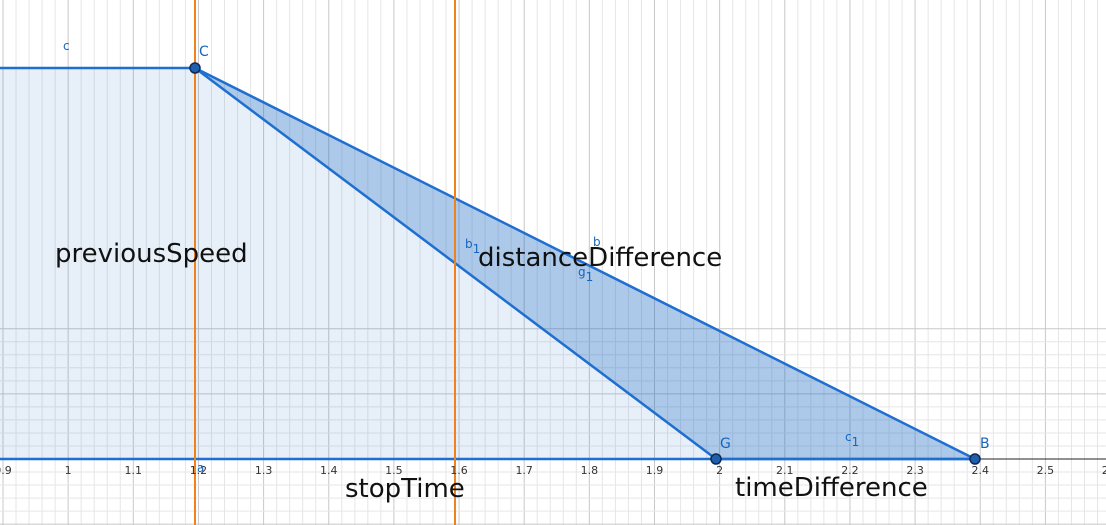 This screenshot has width=1106, height=525. What do you see at coordinates (264, 470) in the screenshot?
I see `x-tick-label: 1.3` at bounding box center [264, 470].